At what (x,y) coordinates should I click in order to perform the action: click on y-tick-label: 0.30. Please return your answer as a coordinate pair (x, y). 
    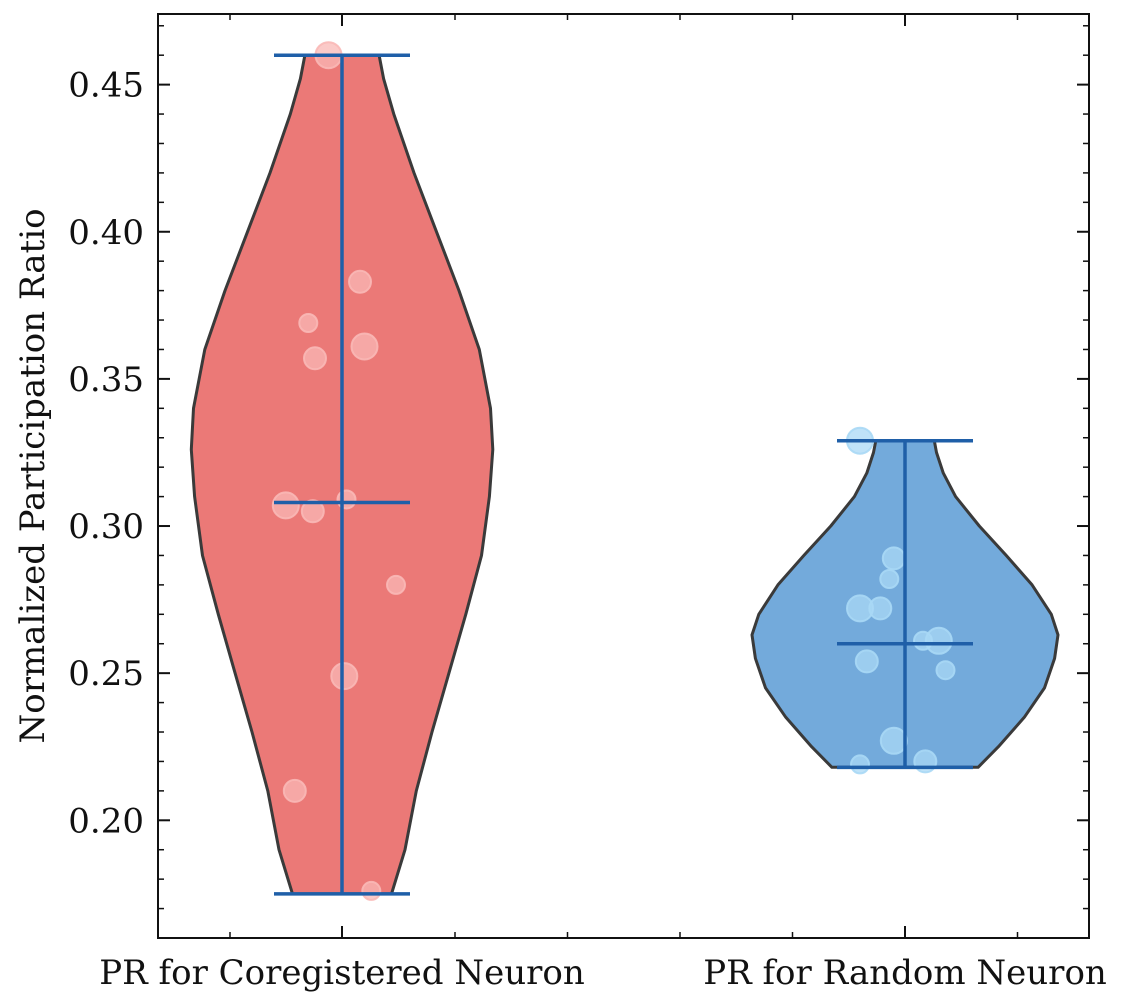
    Looking at the image, I should click on (106, 527).